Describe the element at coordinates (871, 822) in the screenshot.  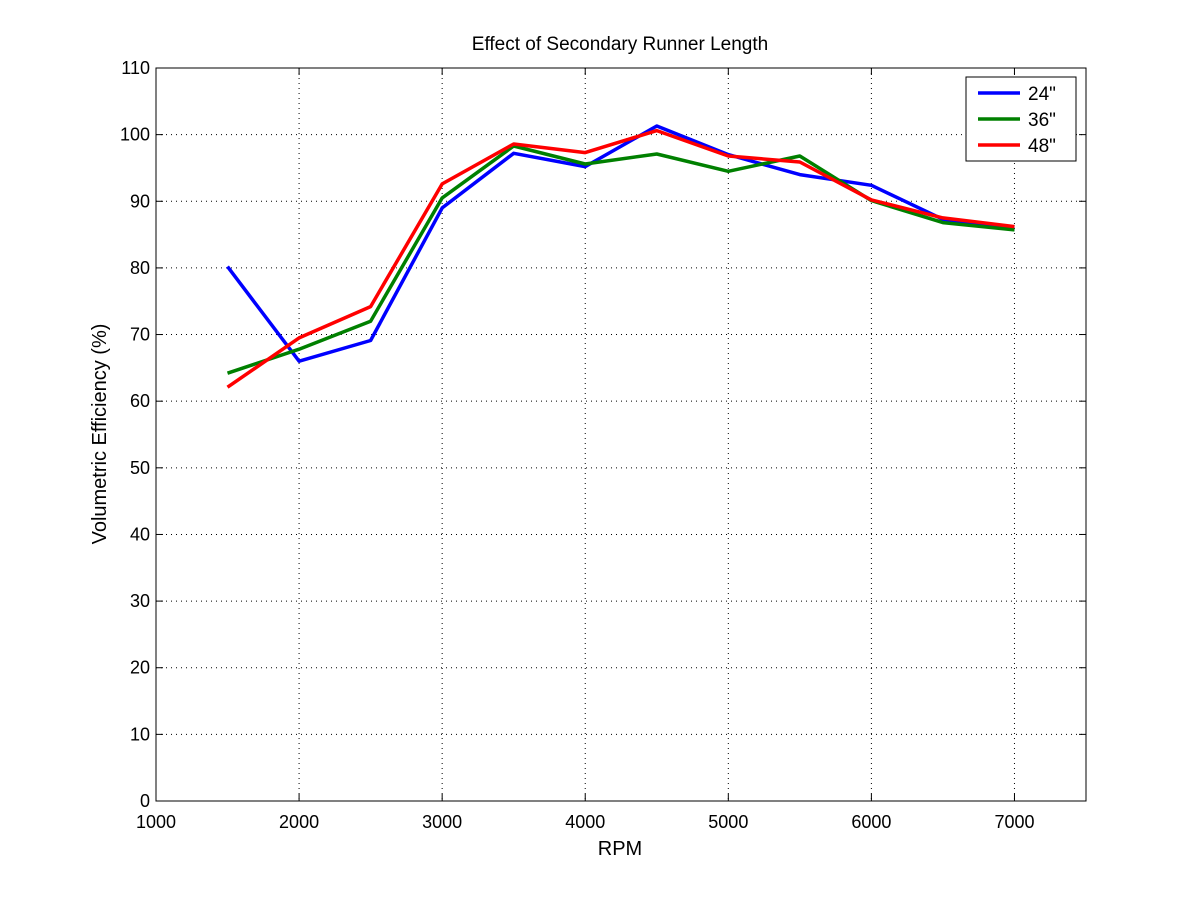
I see `x-tick-label: 6000` at that location.